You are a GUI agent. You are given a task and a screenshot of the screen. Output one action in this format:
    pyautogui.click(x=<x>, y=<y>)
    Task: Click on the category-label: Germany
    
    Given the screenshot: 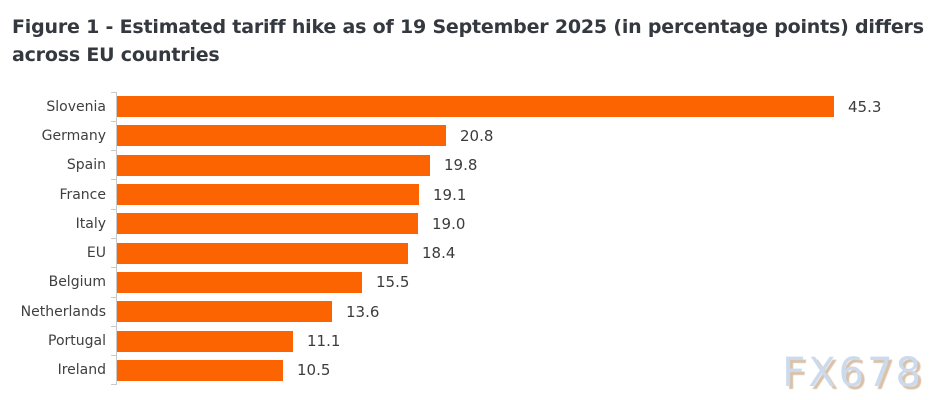 What is the action you would take?
    pyautogui.click(x=73, y=135)
    